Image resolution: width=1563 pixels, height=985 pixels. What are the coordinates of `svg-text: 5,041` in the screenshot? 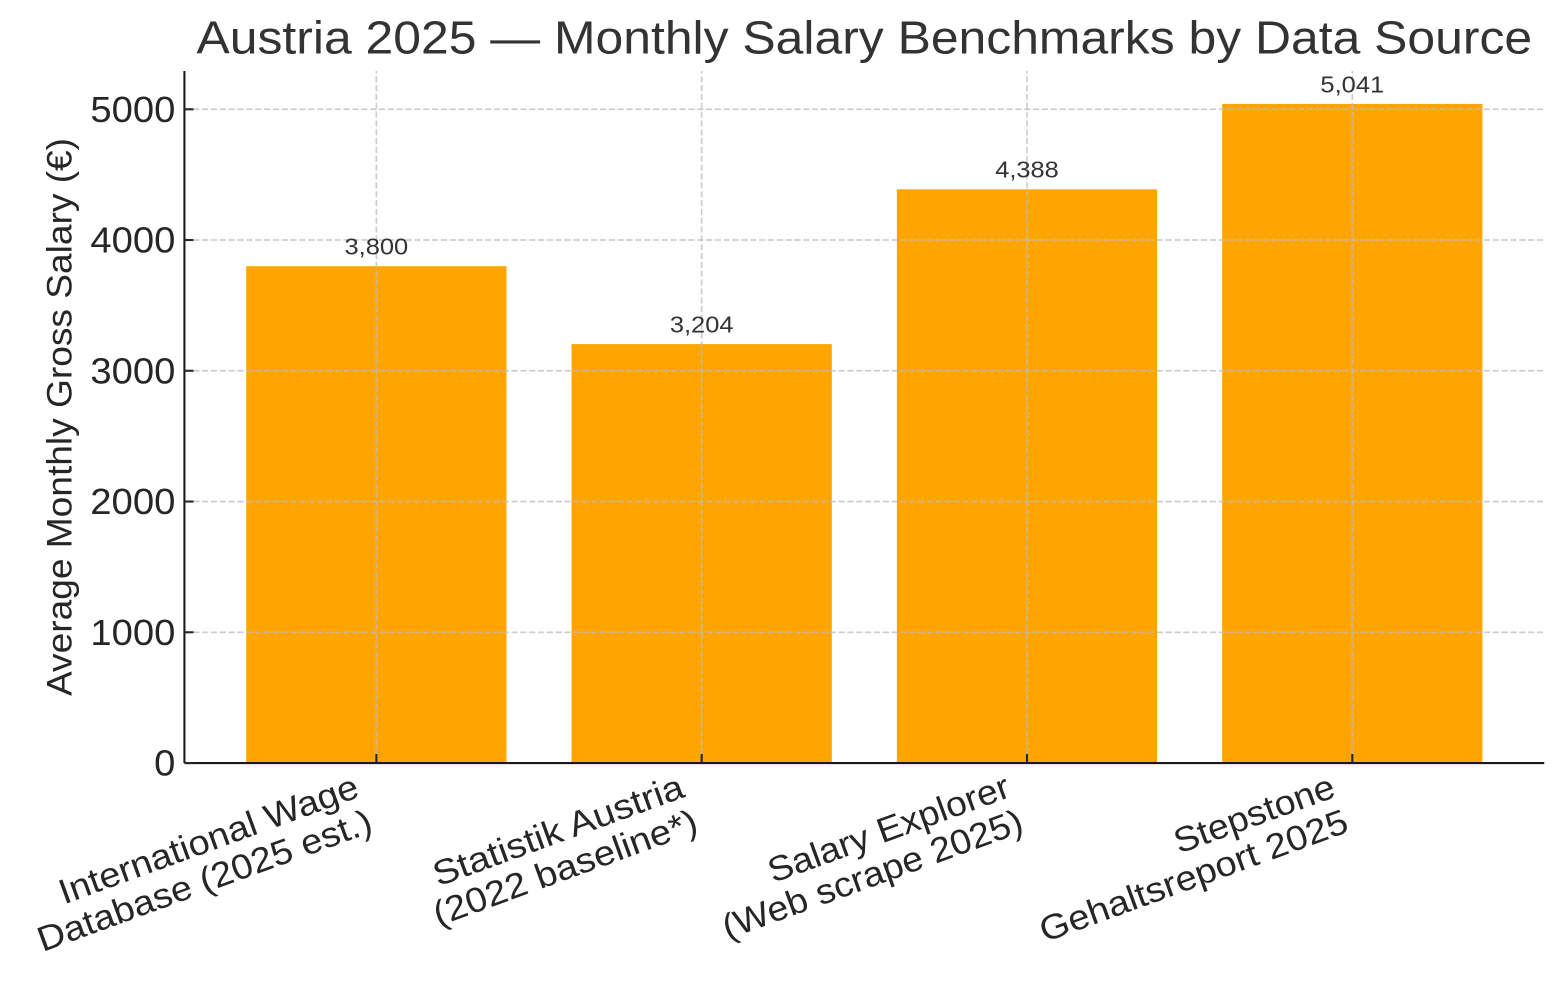 It's located at (1352, 84).